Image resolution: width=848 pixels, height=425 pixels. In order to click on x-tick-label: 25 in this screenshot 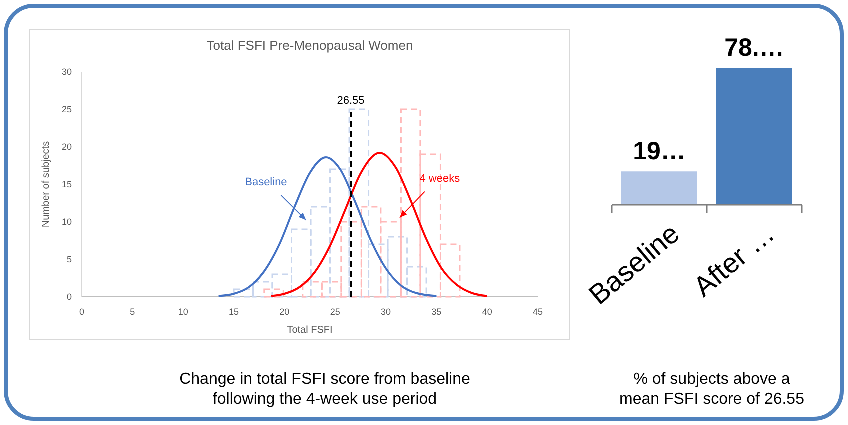, I will do `click(335, 312)`.